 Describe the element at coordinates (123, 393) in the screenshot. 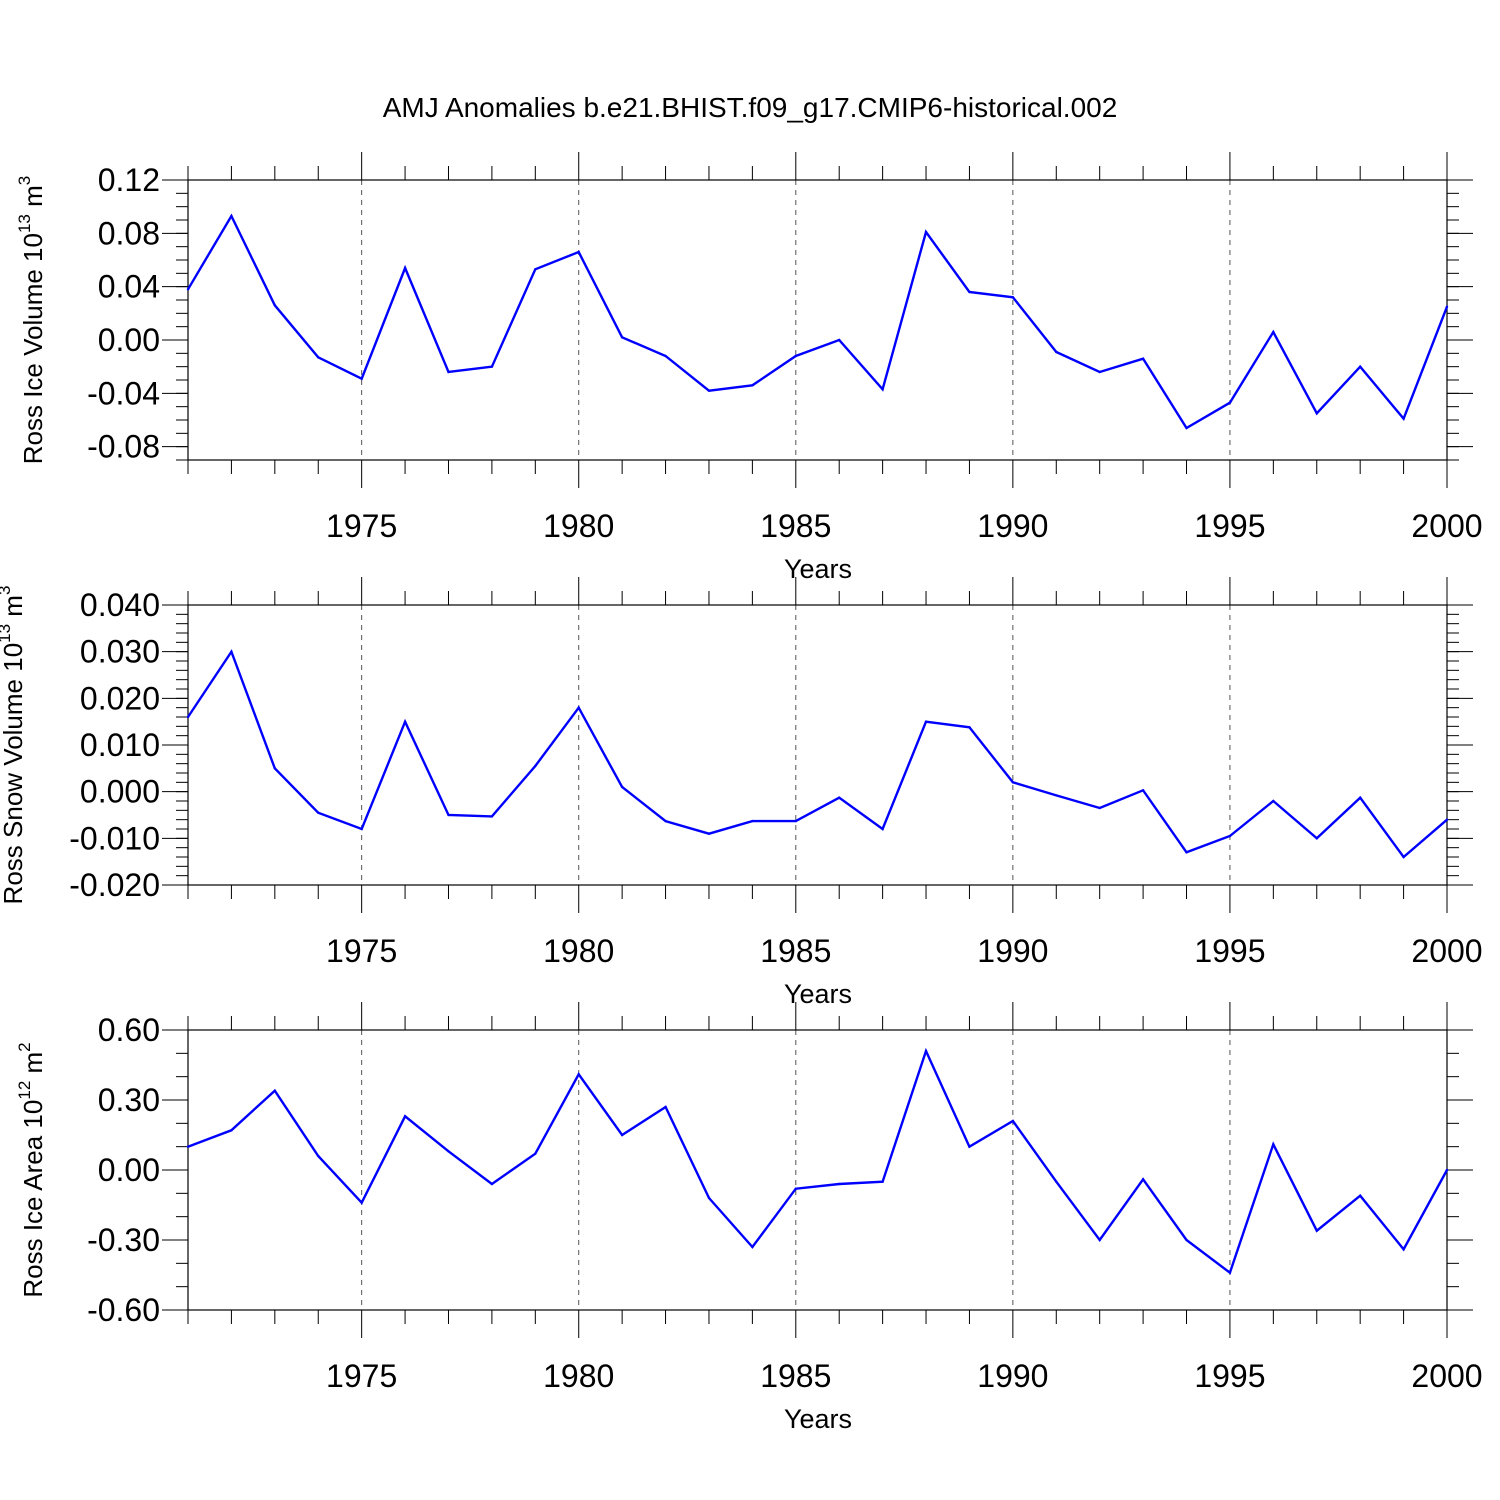

I see `y-tick-label: -0.04` at that location.